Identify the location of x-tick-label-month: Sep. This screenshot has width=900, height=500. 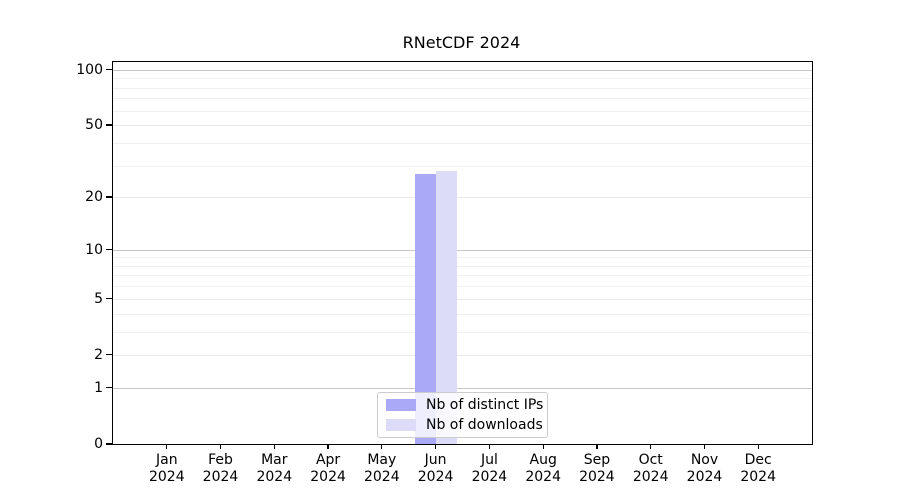
(597, 460).